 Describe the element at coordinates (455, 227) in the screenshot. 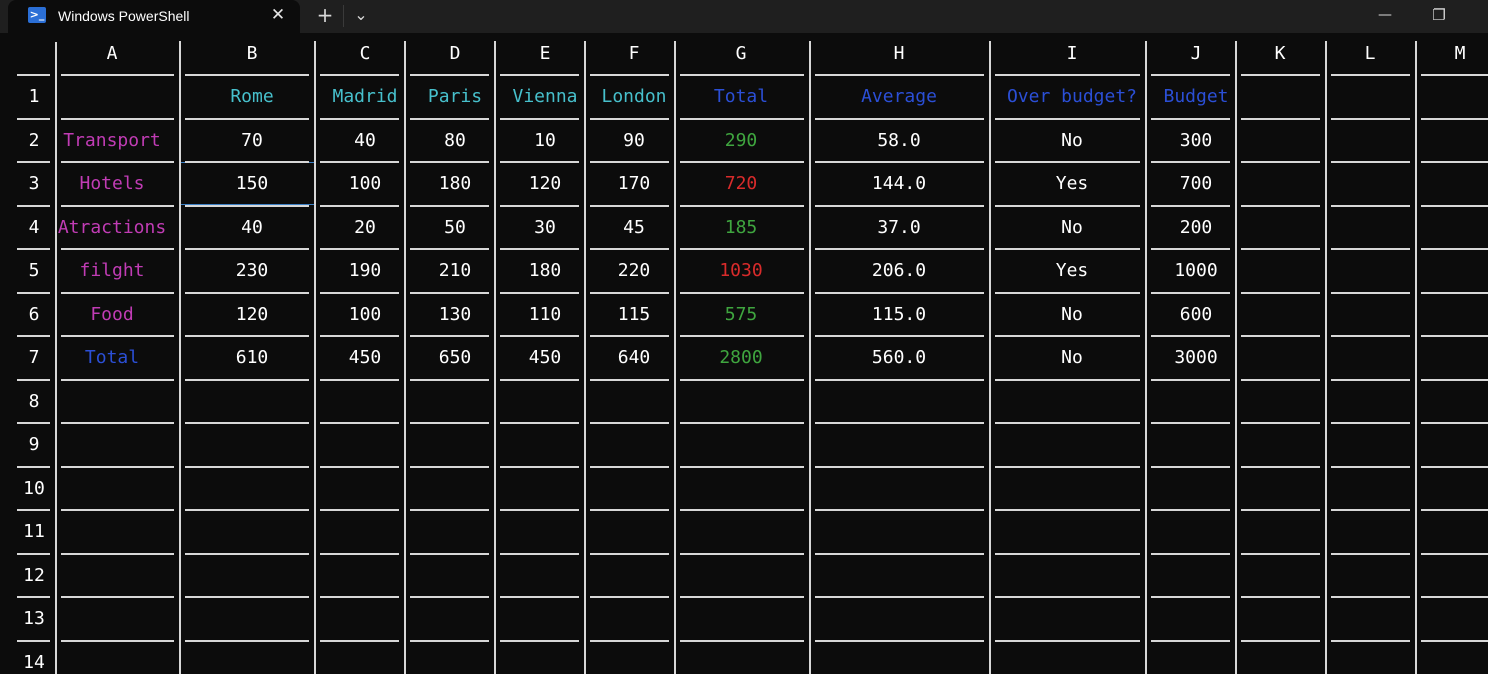

I see `table-cell: 50` at that location.